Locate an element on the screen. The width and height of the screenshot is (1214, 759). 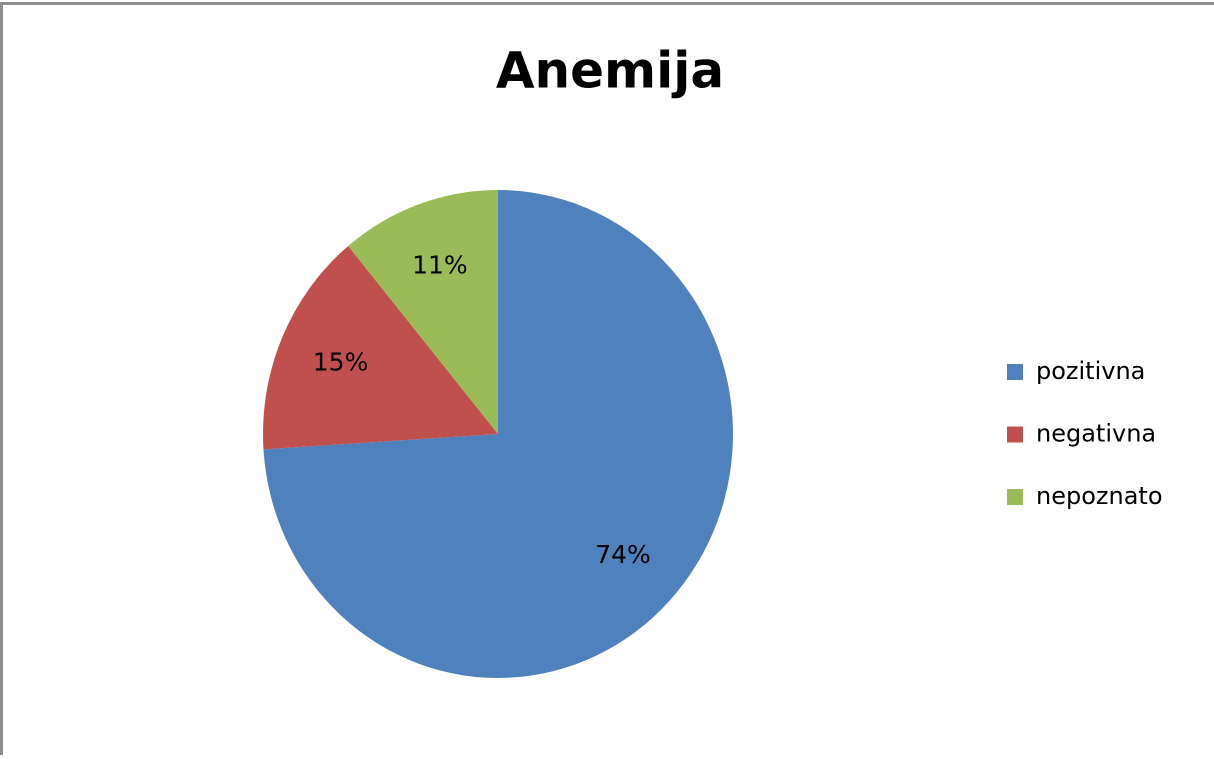
data-label: 11% is located at coordinates (440, 264).